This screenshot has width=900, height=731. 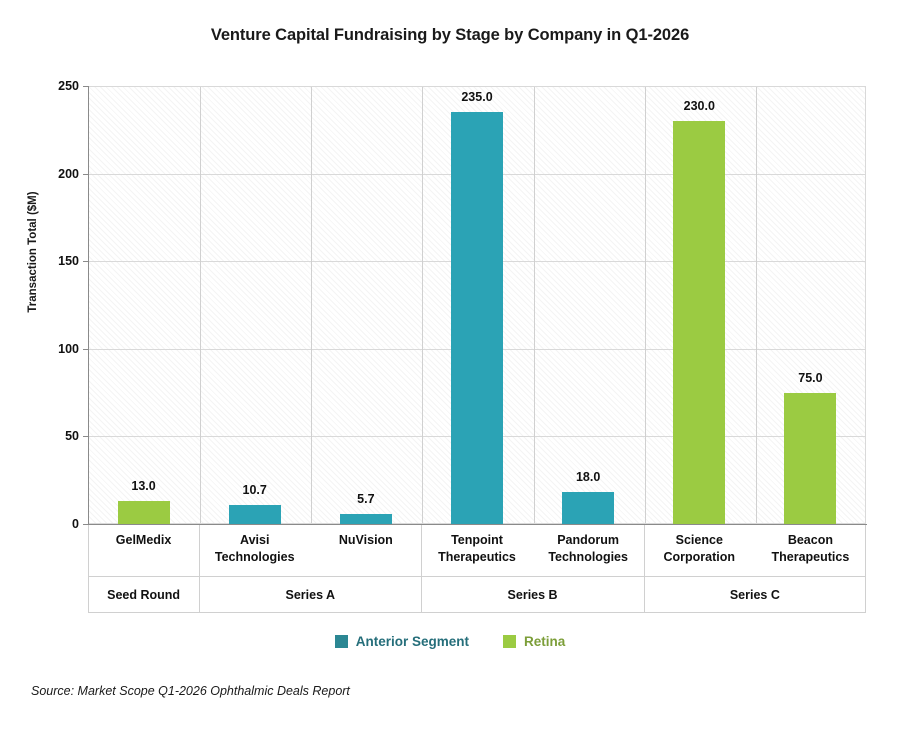 I want to click on company-label: Tenpoint Therapeutics, so click(x=477, y=548).